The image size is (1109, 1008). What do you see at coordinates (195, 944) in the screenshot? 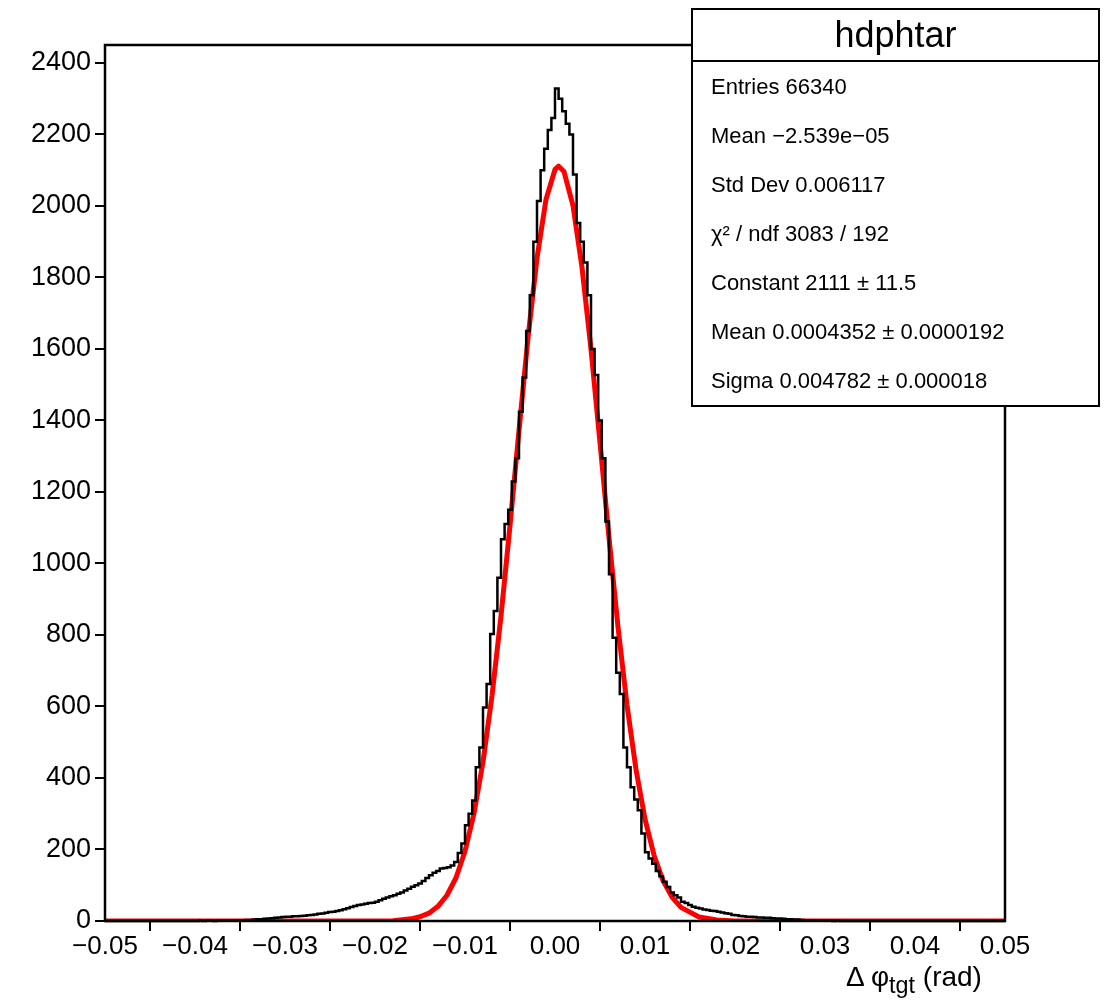
I see `x-tick-label: −0.04` at bounding box center [195, 944].